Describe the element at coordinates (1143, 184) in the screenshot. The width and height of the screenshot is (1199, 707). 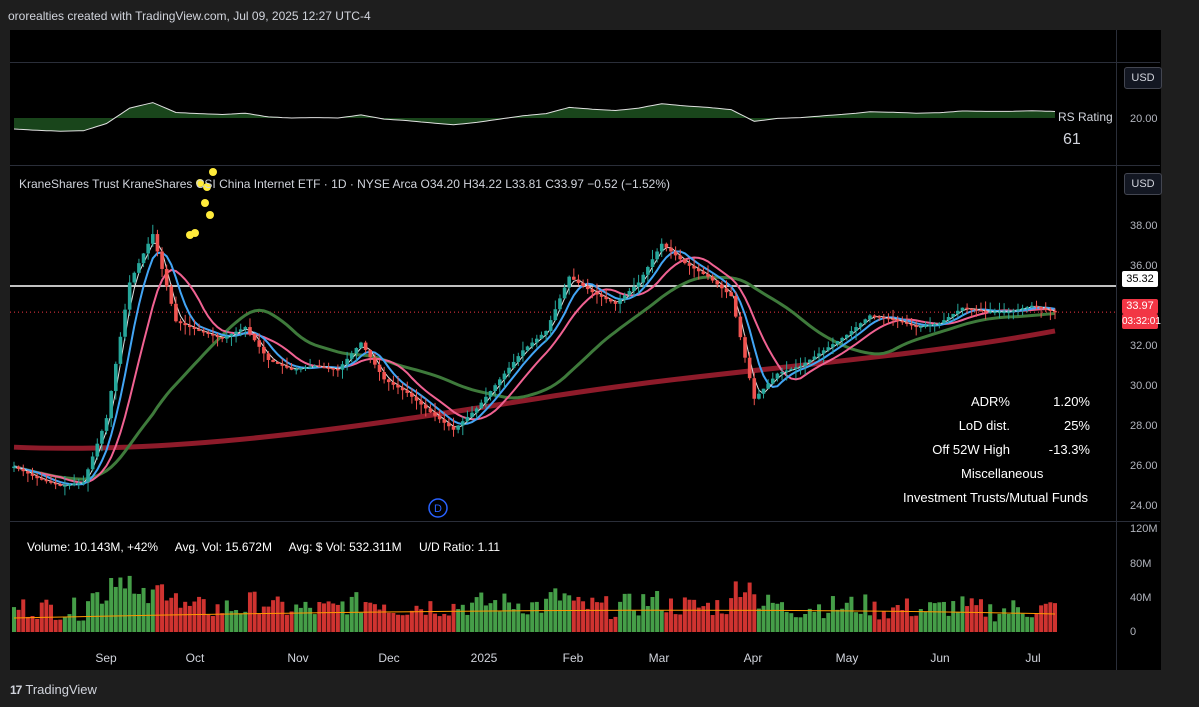
I see `price-currency-button: USD` at that location.